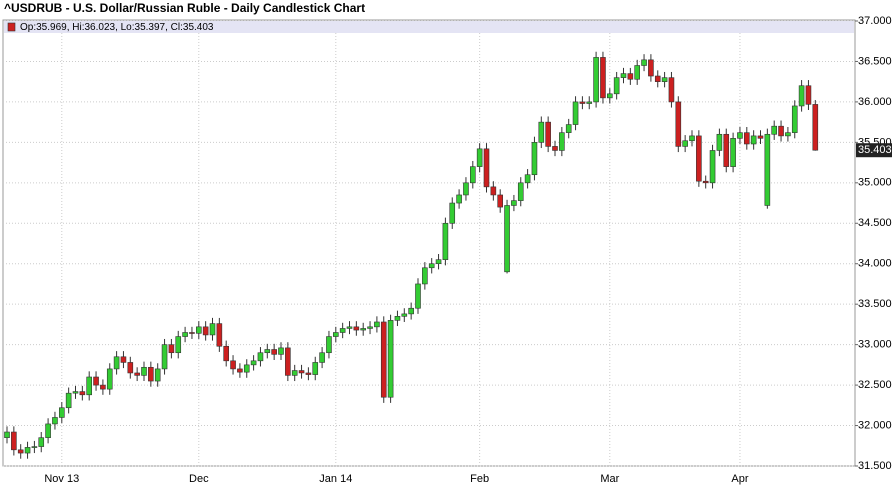  I want to click on legend-swatch, so click(11, 27).